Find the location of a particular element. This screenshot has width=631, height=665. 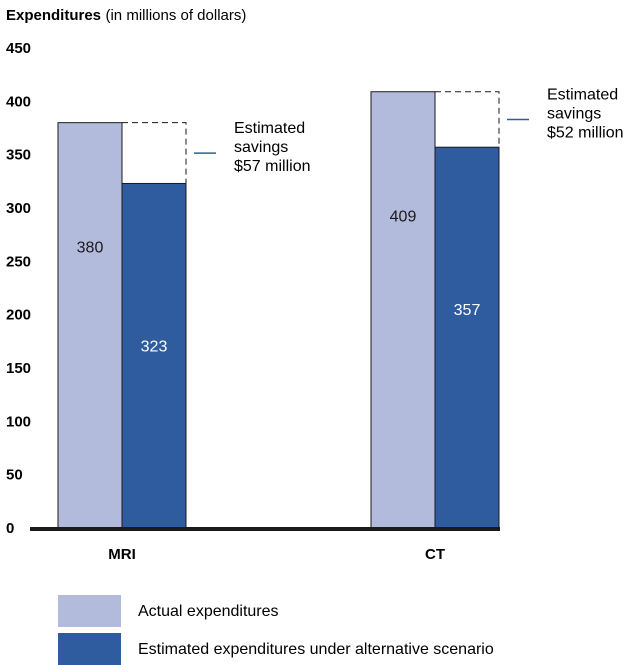

category-label-ct: CT is located at coordinates (435, 554).